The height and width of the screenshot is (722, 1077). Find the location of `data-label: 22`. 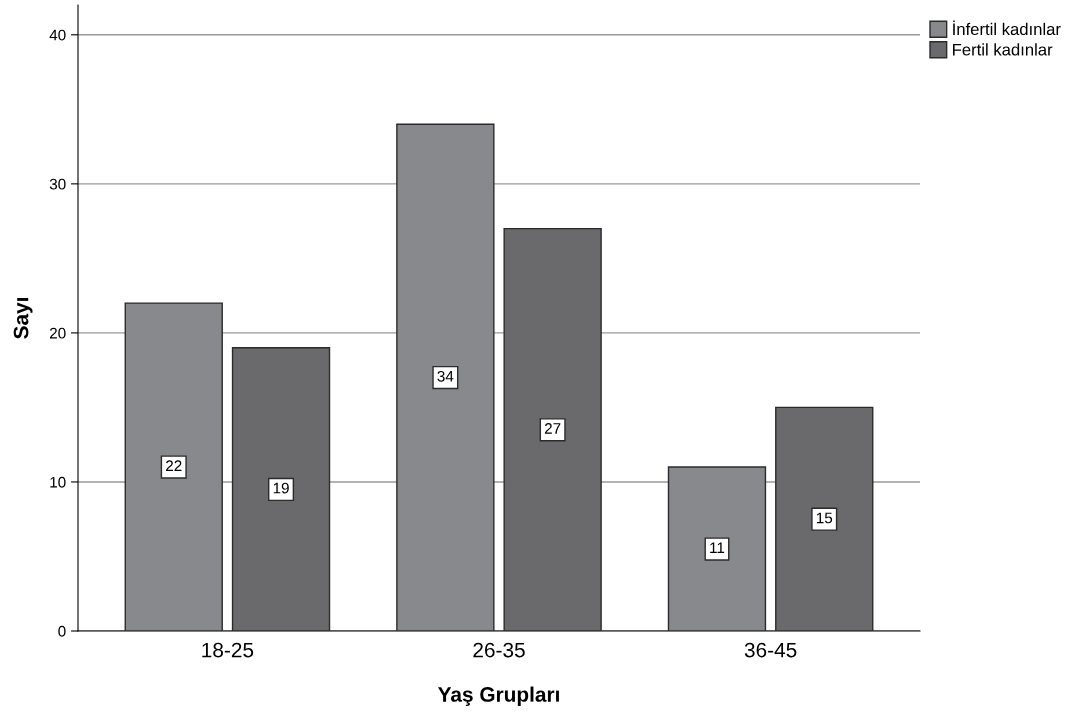

data-label: 22 is located at coordinates (174, 465).